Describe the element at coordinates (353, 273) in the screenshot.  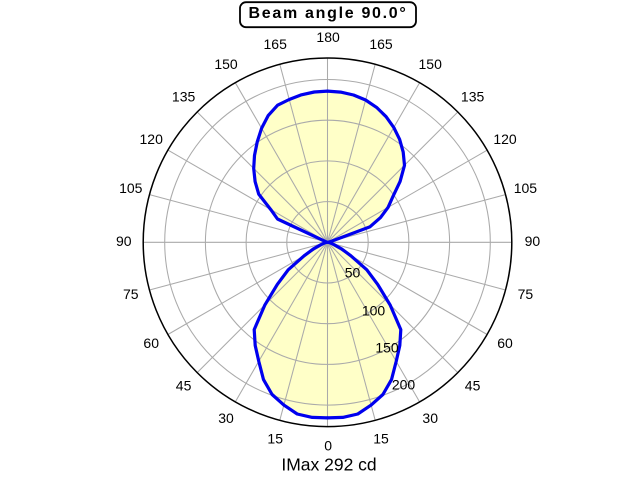
I see `svg-text: 50` at that location.